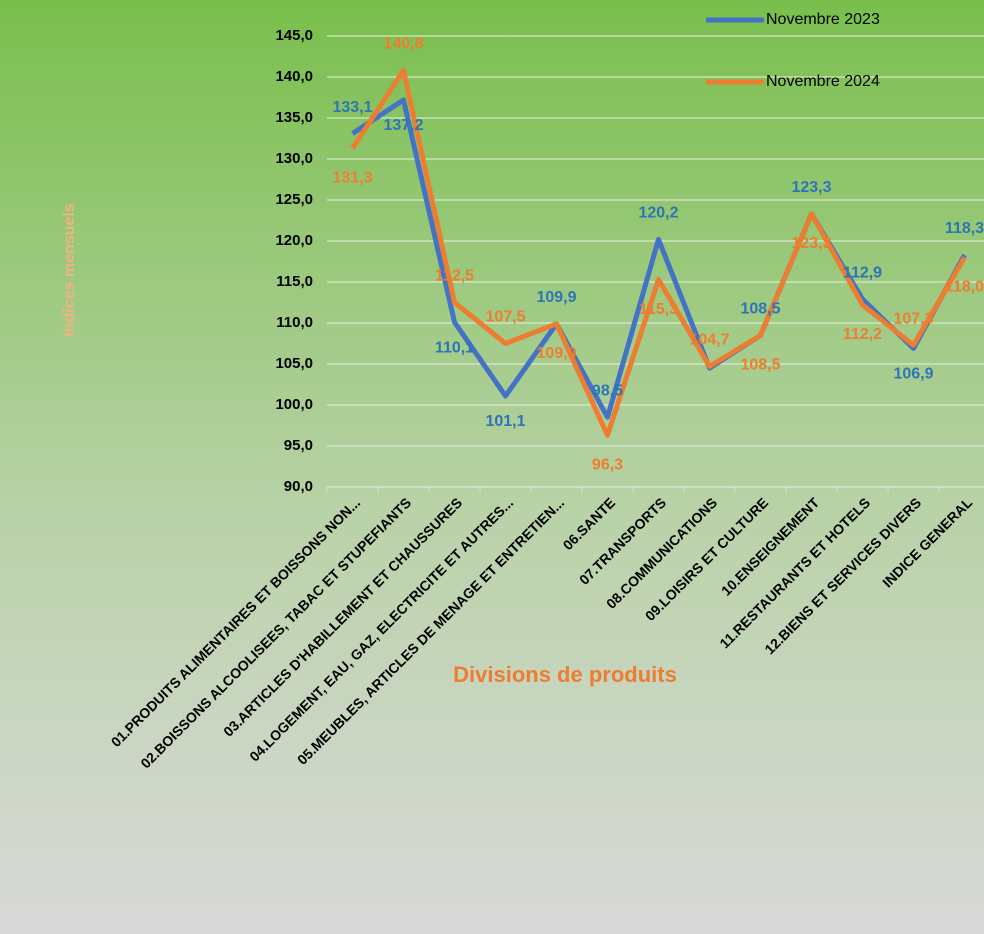 The height and width of the screenshot is (934, 984). What do you see at coordinates (913, 374) in the screenshot?
I see `data-label: 106,9` at bounding box center [913, 374].